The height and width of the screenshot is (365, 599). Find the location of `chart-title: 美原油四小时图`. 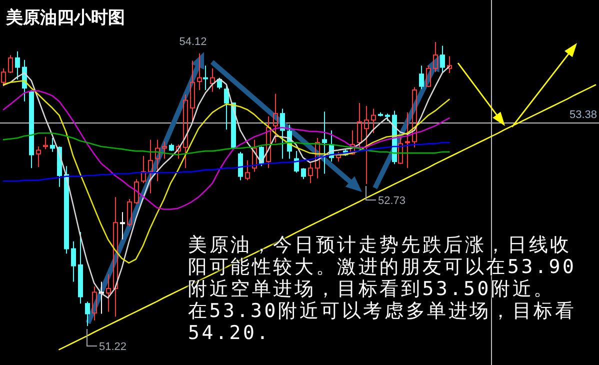

chart-title: 美原油四小时图 is located at coordinates (65, 18).